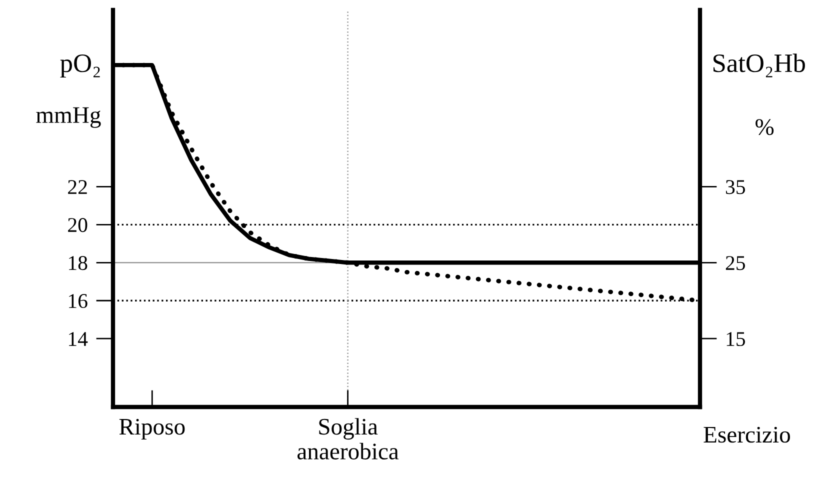 The height and width of the screenshot is (480, 823). I want to click on x-tick-label: Soglia anaerobica, so click(348, 439).